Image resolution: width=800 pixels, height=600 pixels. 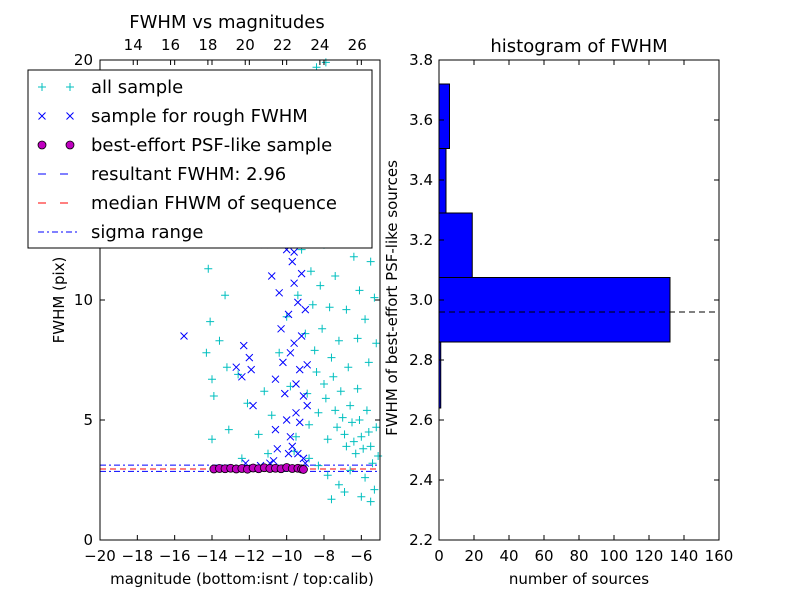 What do you see at coordinates (614, 556) in the screenshot?
I see `x-tick-label: 100` at bounding box center [614, 556].